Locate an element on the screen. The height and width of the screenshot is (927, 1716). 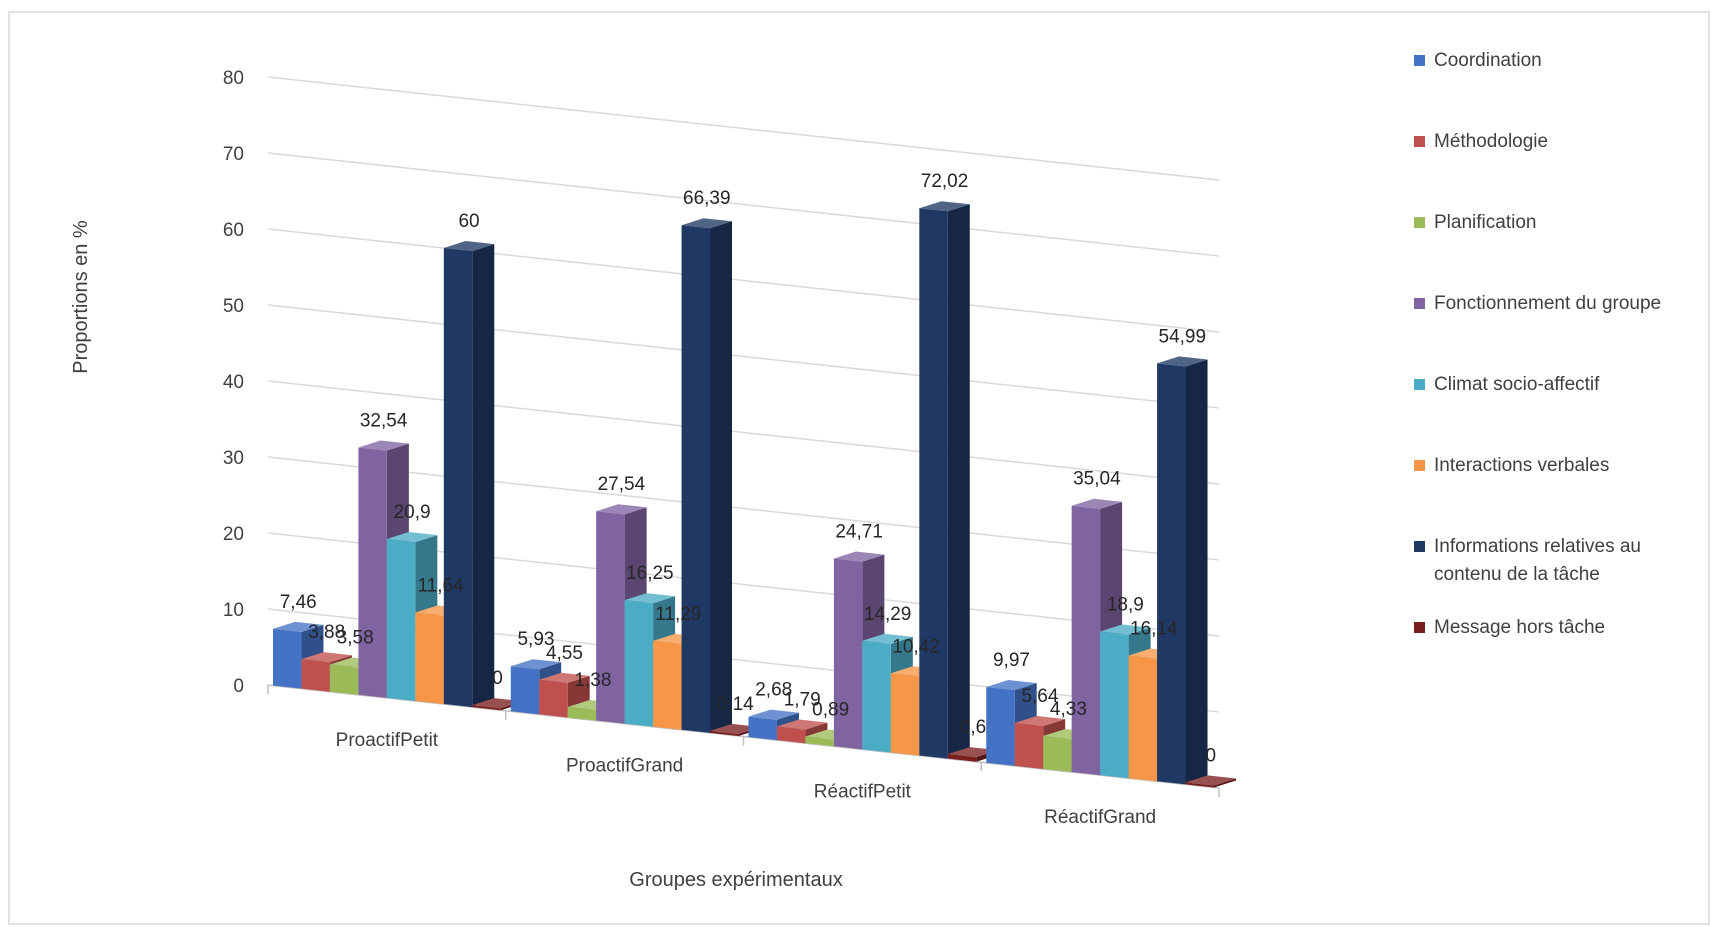
data-label: 24,71 is located at coordinates (859, 531).